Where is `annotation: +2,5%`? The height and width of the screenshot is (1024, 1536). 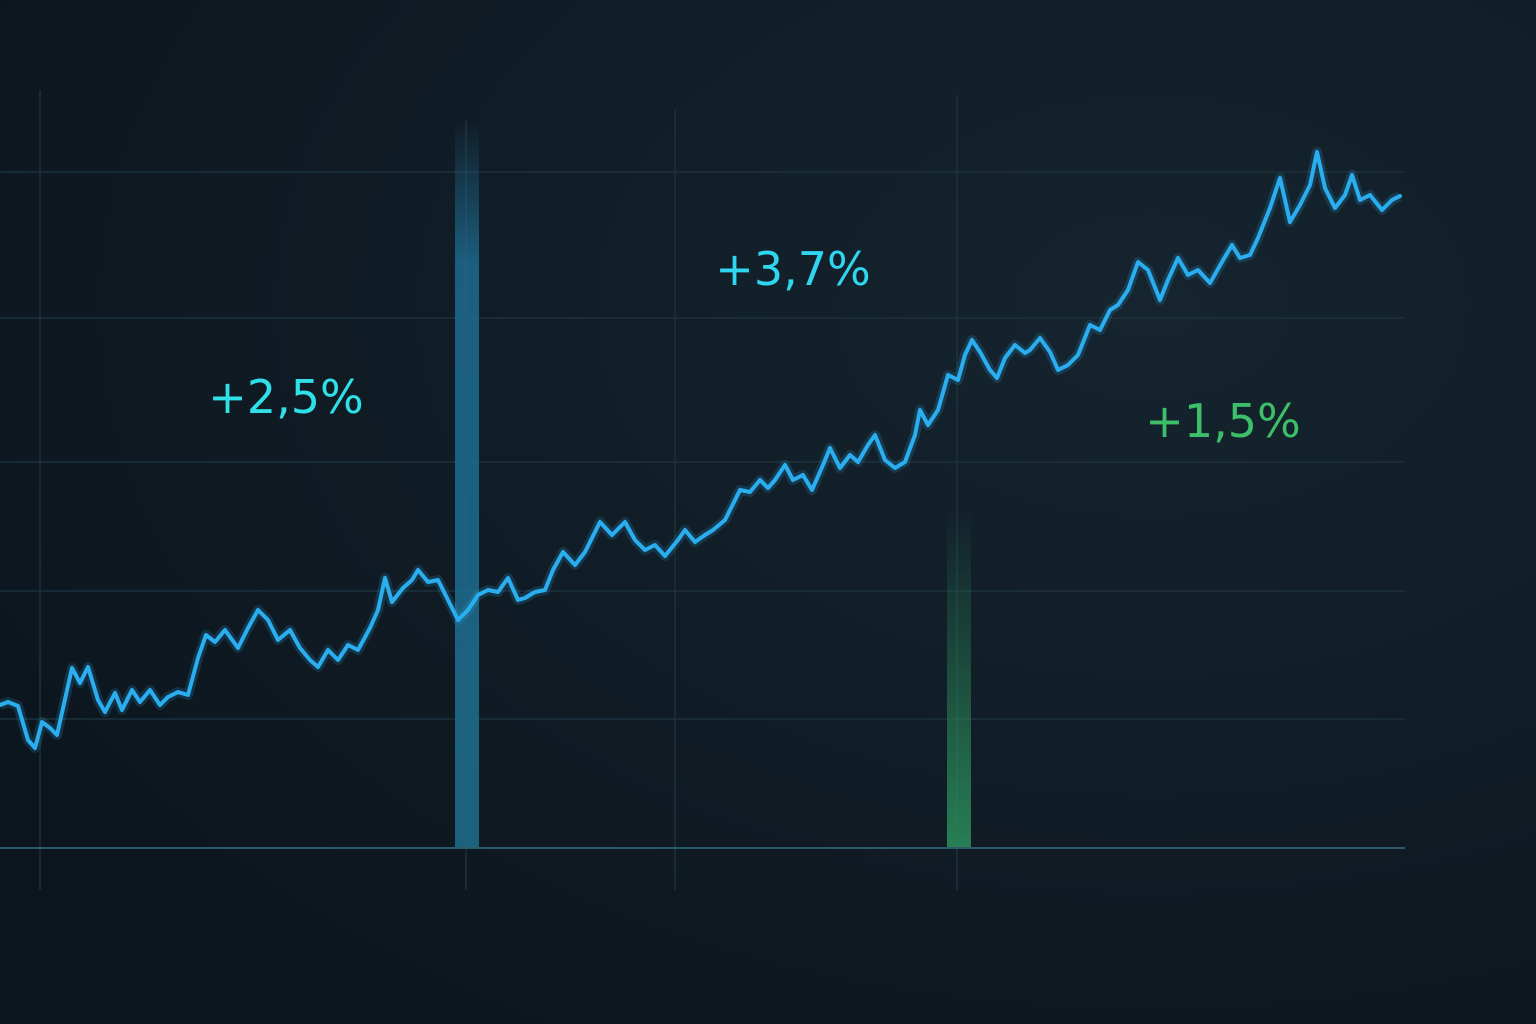
annotation: +2,5% is located at coordinates (285, 397).